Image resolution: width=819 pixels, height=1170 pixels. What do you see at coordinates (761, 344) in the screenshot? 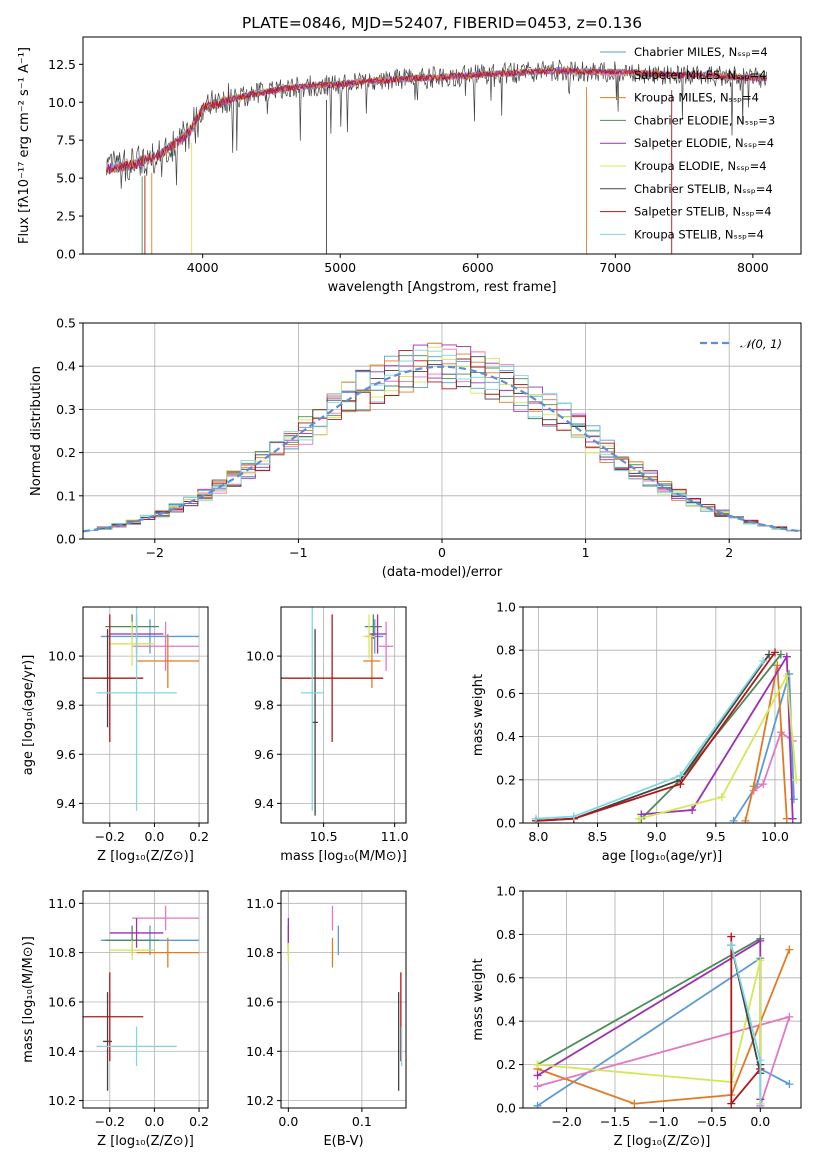
I see `legend-label: 𝒩(0, 1)` at bounding box center [761, 344].